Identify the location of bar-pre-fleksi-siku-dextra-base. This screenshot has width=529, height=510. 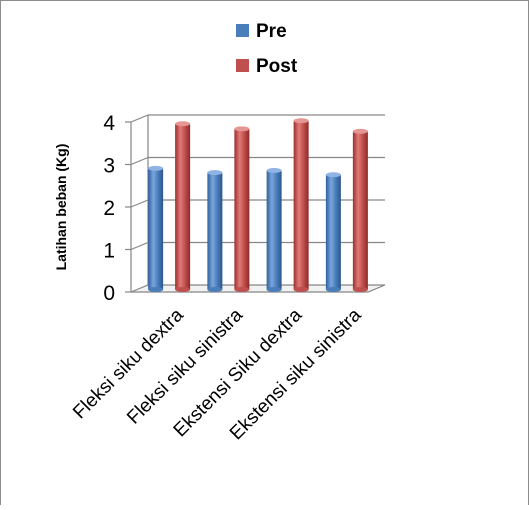
(156, 289).